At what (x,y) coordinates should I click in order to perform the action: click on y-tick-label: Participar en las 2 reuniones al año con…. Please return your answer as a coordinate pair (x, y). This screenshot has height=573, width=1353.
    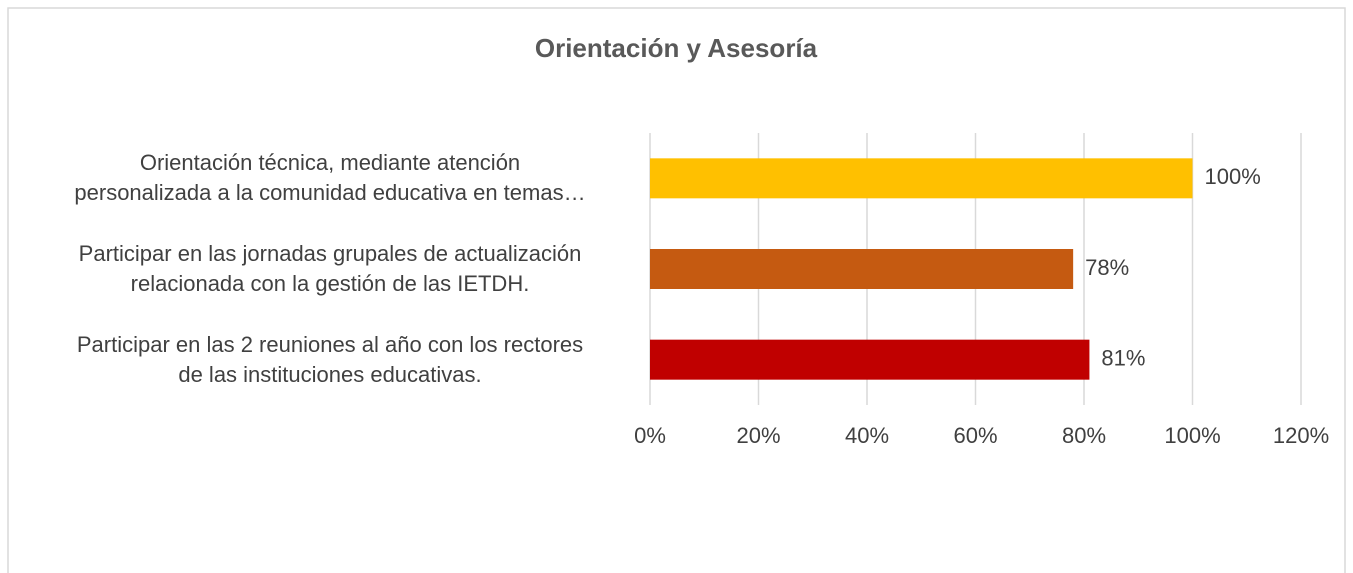
    Looking at the image, I should click on (330, 359).